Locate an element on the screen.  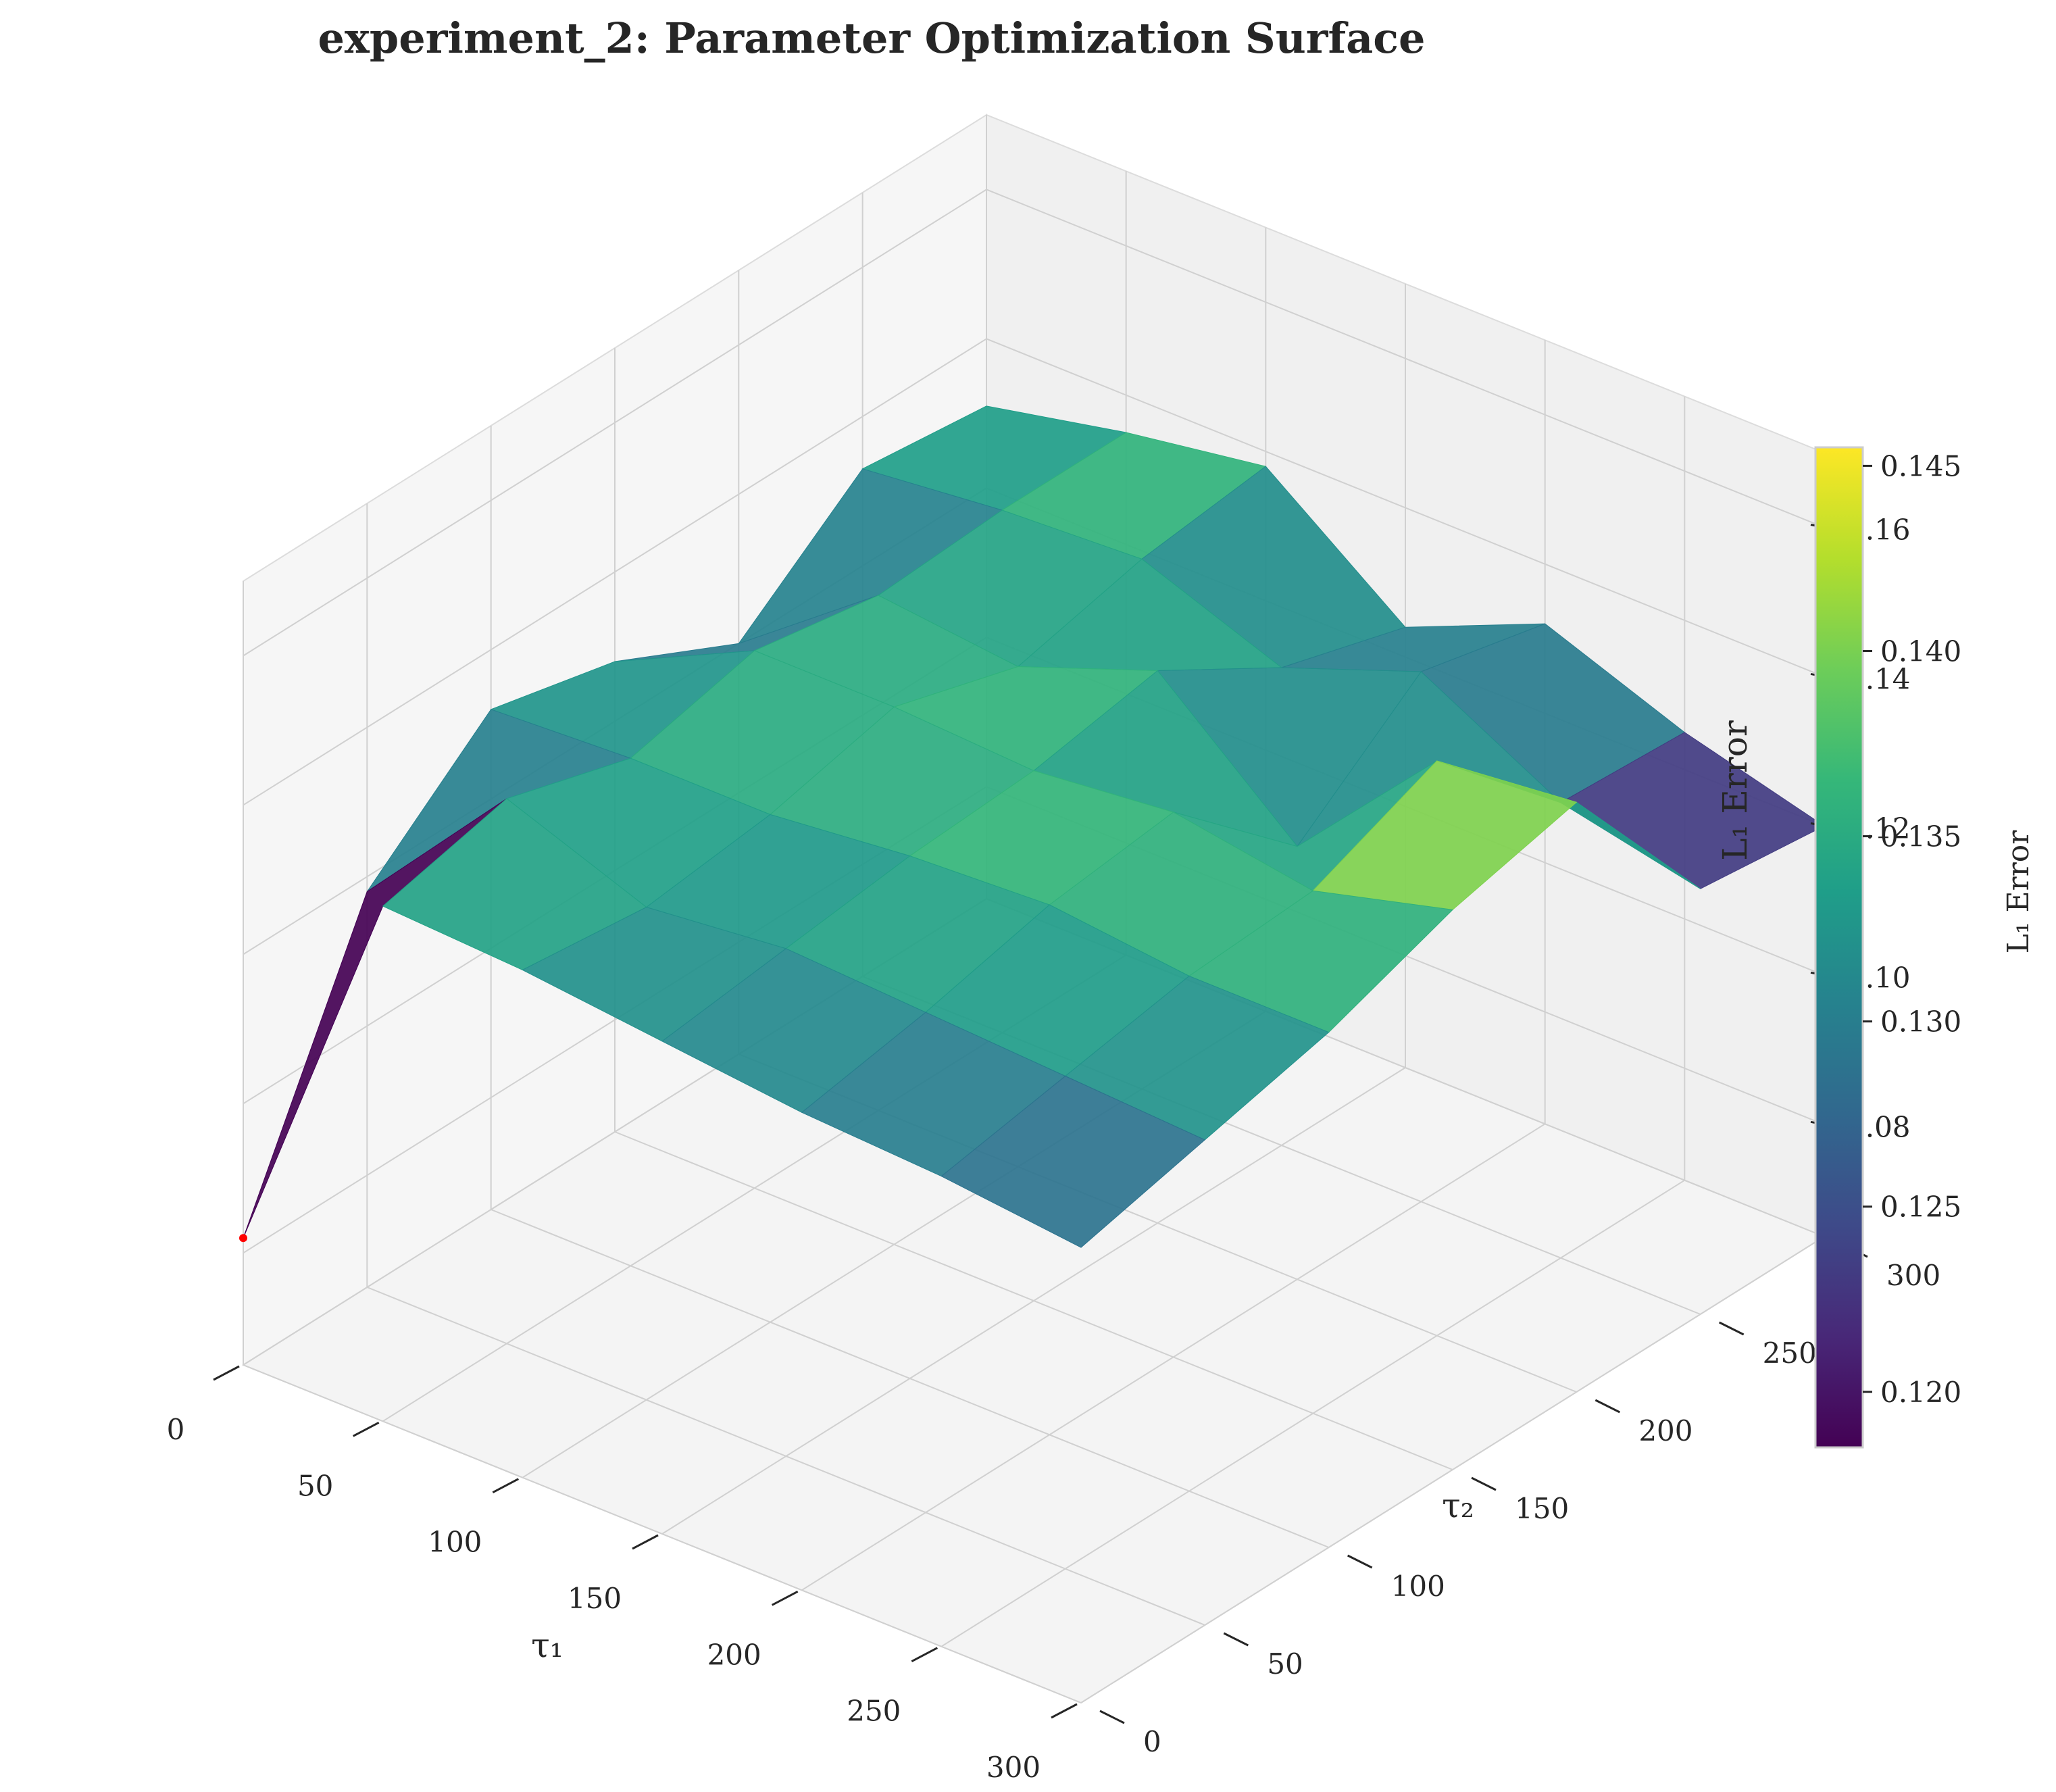
y-tick-label: 200 is located at coordinates (1665, 1430).